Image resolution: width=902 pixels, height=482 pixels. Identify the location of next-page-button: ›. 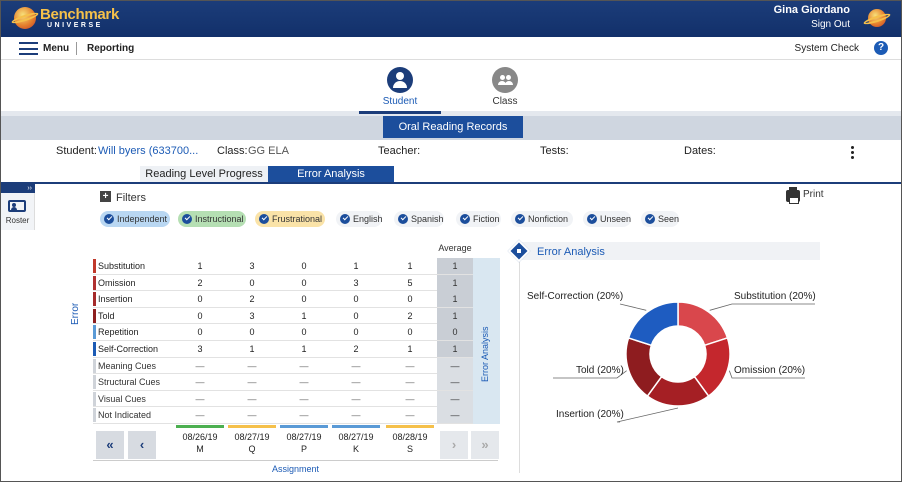
(454, 445).